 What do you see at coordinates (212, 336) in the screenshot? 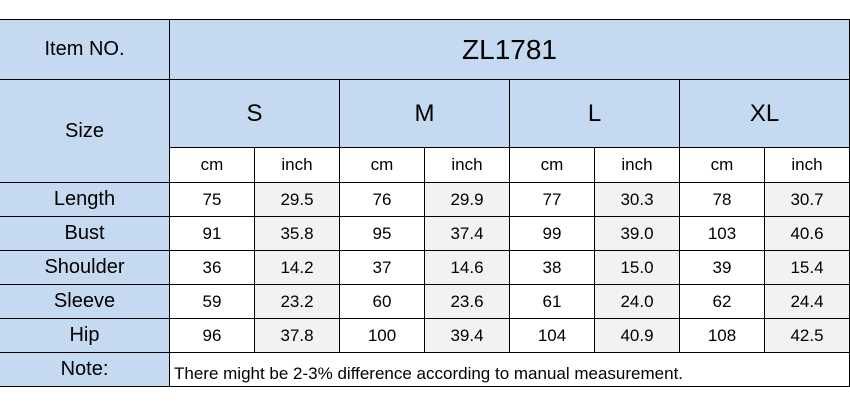
I see `value-cell: 96` at bounding box center [212, 336].